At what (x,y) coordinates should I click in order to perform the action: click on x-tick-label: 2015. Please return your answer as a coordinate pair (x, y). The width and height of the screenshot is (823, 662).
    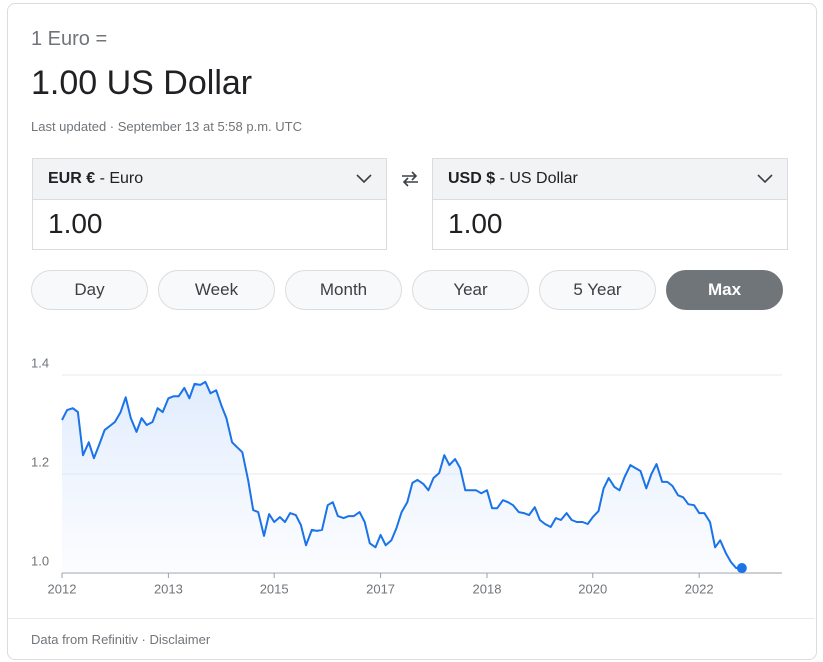
    Looking at the image, I should click on (274, 588).